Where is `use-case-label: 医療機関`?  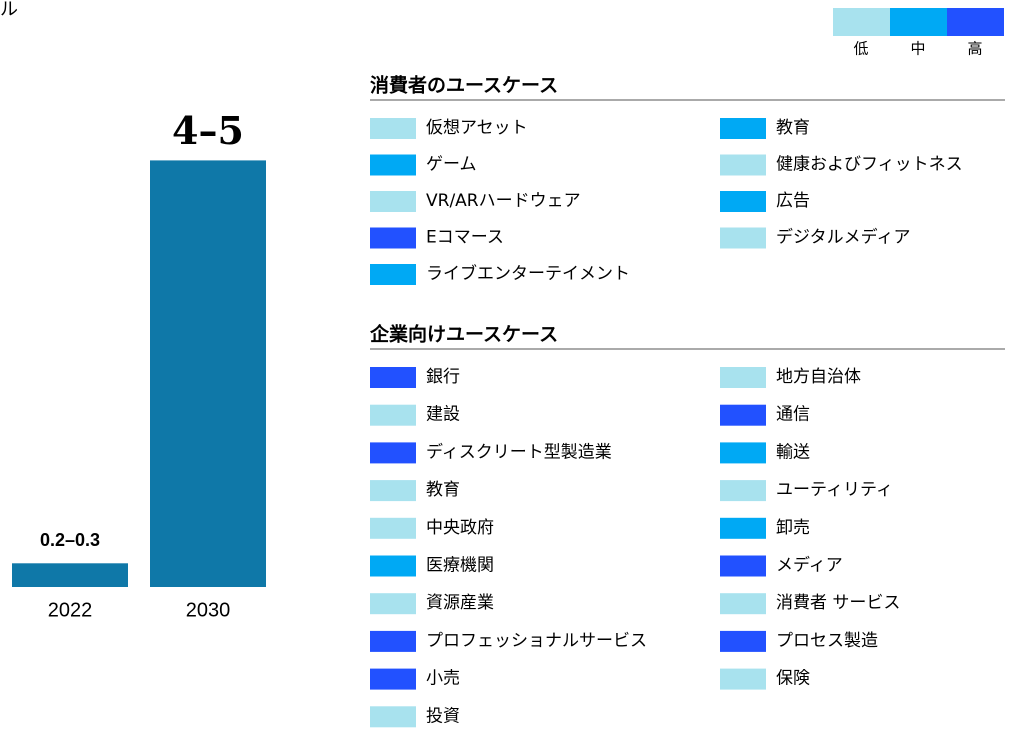 use-case-label: 医療機関 is located at coordinates (460, 566).